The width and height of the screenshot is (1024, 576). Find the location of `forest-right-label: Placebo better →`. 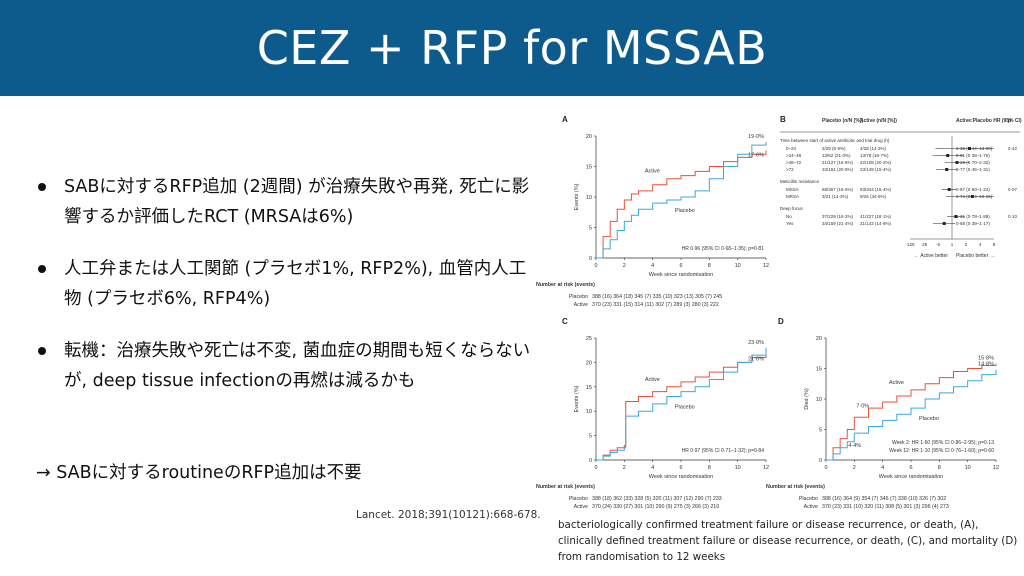

forest-right-label: Placebo better → is located at coordinates (975, 256).